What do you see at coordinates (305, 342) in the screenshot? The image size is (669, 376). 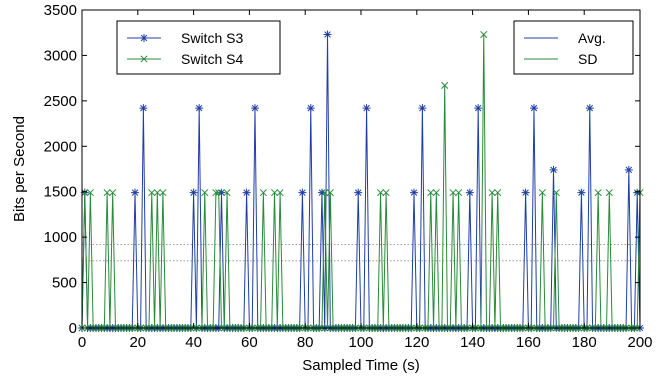 I see `x-tick-label: 80` at bounding box center [305, 342].